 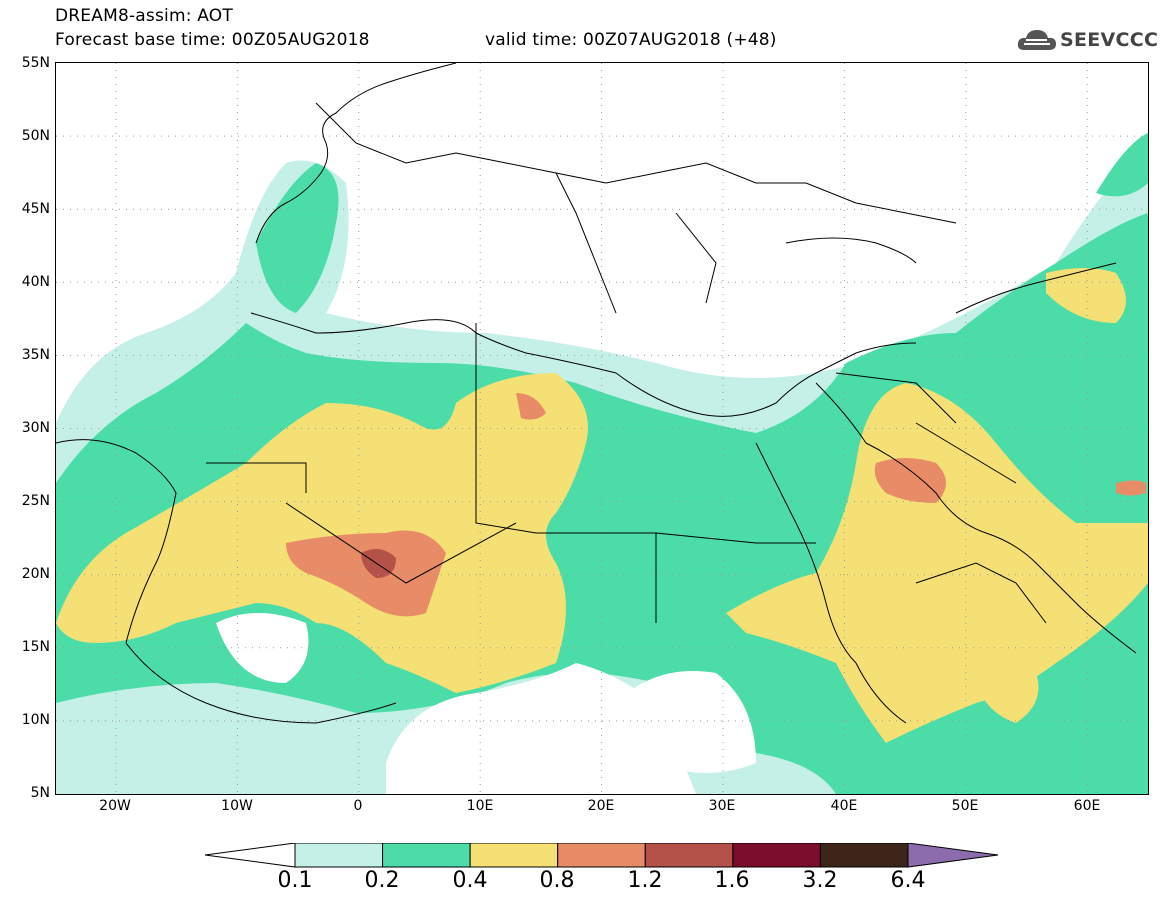 What do you see at coordinates (35, 282) in the screenshot?
I see `lat-label: 40N` at bounding box center [35, 282].